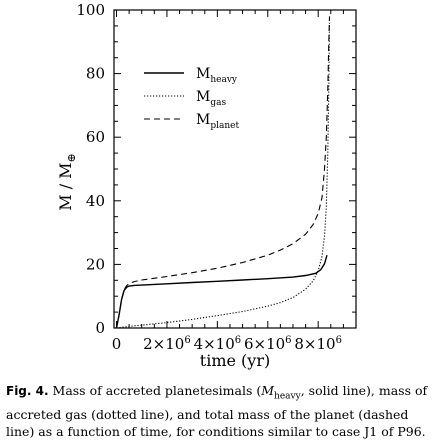 The width and height of the screenshot is (435, 443). What do you see at coordinates (95, 264) in the screenshot?
I see `y-tick-label: 20` at bounding box center [95, 264].